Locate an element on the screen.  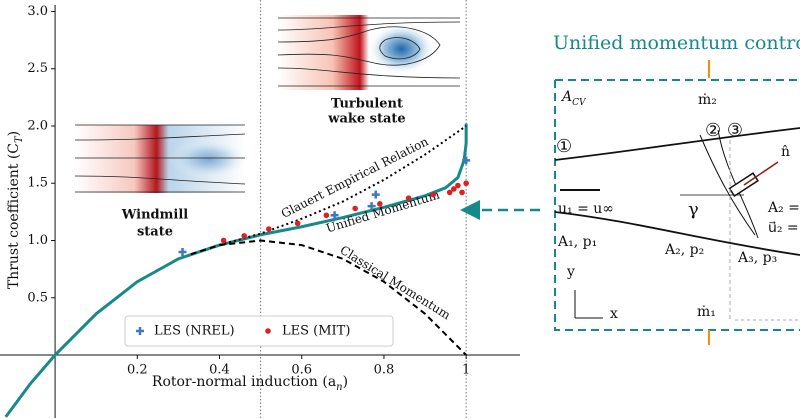
diagram-title: Unified momentum contro is located at coordinates (676, 43).